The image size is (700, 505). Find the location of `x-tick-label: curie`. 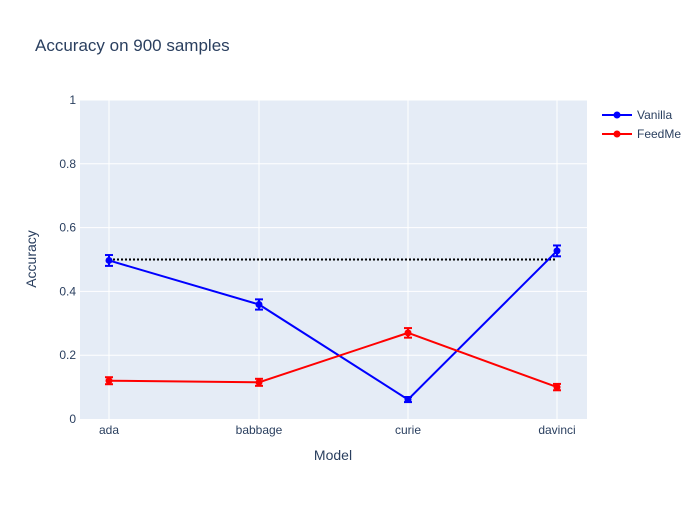

x-tick-label: curie is located at coordinates (408, 430).